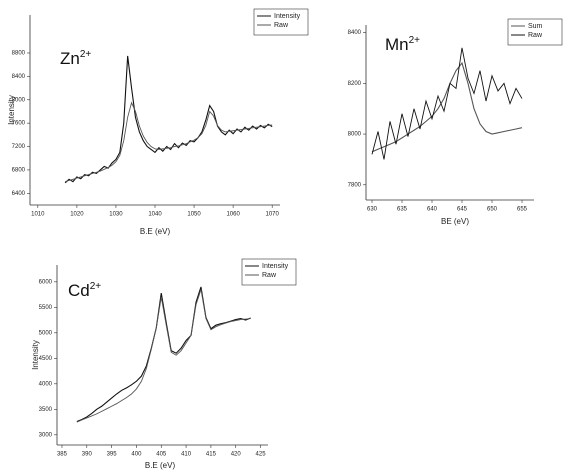 This screenshot has height=473, width=588. What do you see at coordinates (19, 171) in the screenshot?
I see `y-tick-label: 6800` at bounding box center [19, 171].